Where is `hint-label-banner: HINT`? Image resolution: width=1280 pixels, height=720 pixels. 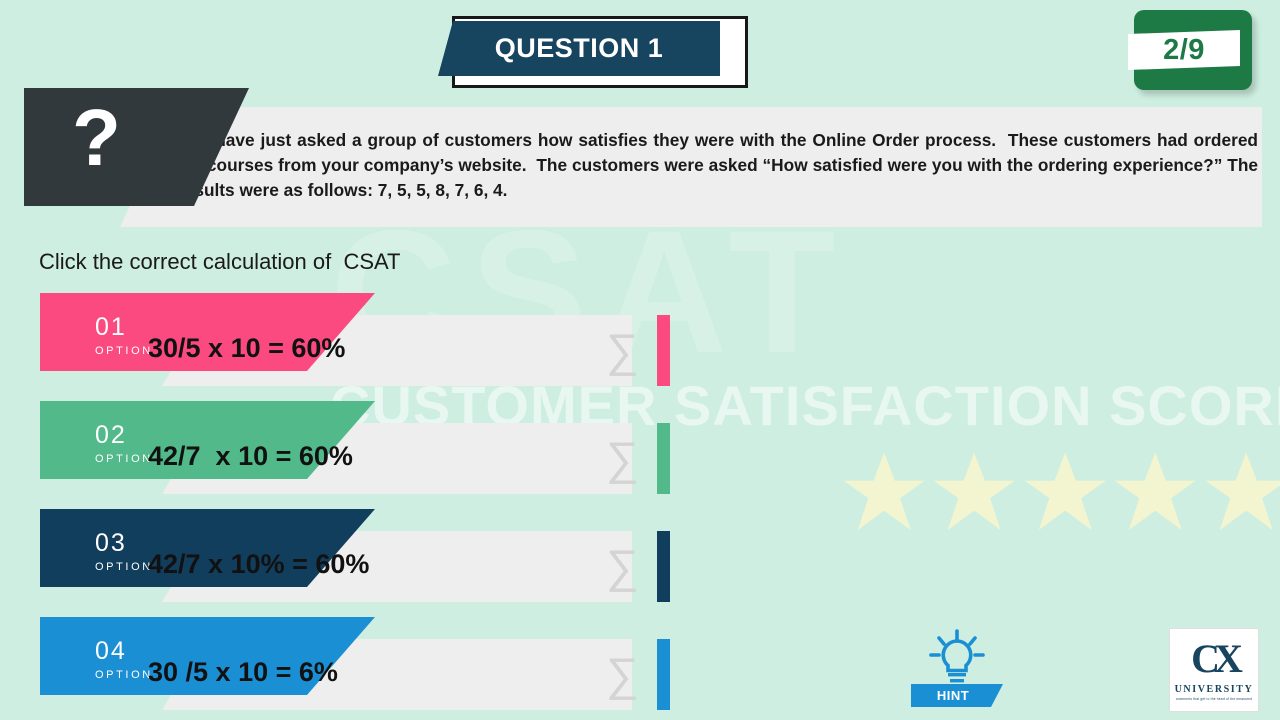 hint-label-banner: HINT is located at coordinates (957, 695).